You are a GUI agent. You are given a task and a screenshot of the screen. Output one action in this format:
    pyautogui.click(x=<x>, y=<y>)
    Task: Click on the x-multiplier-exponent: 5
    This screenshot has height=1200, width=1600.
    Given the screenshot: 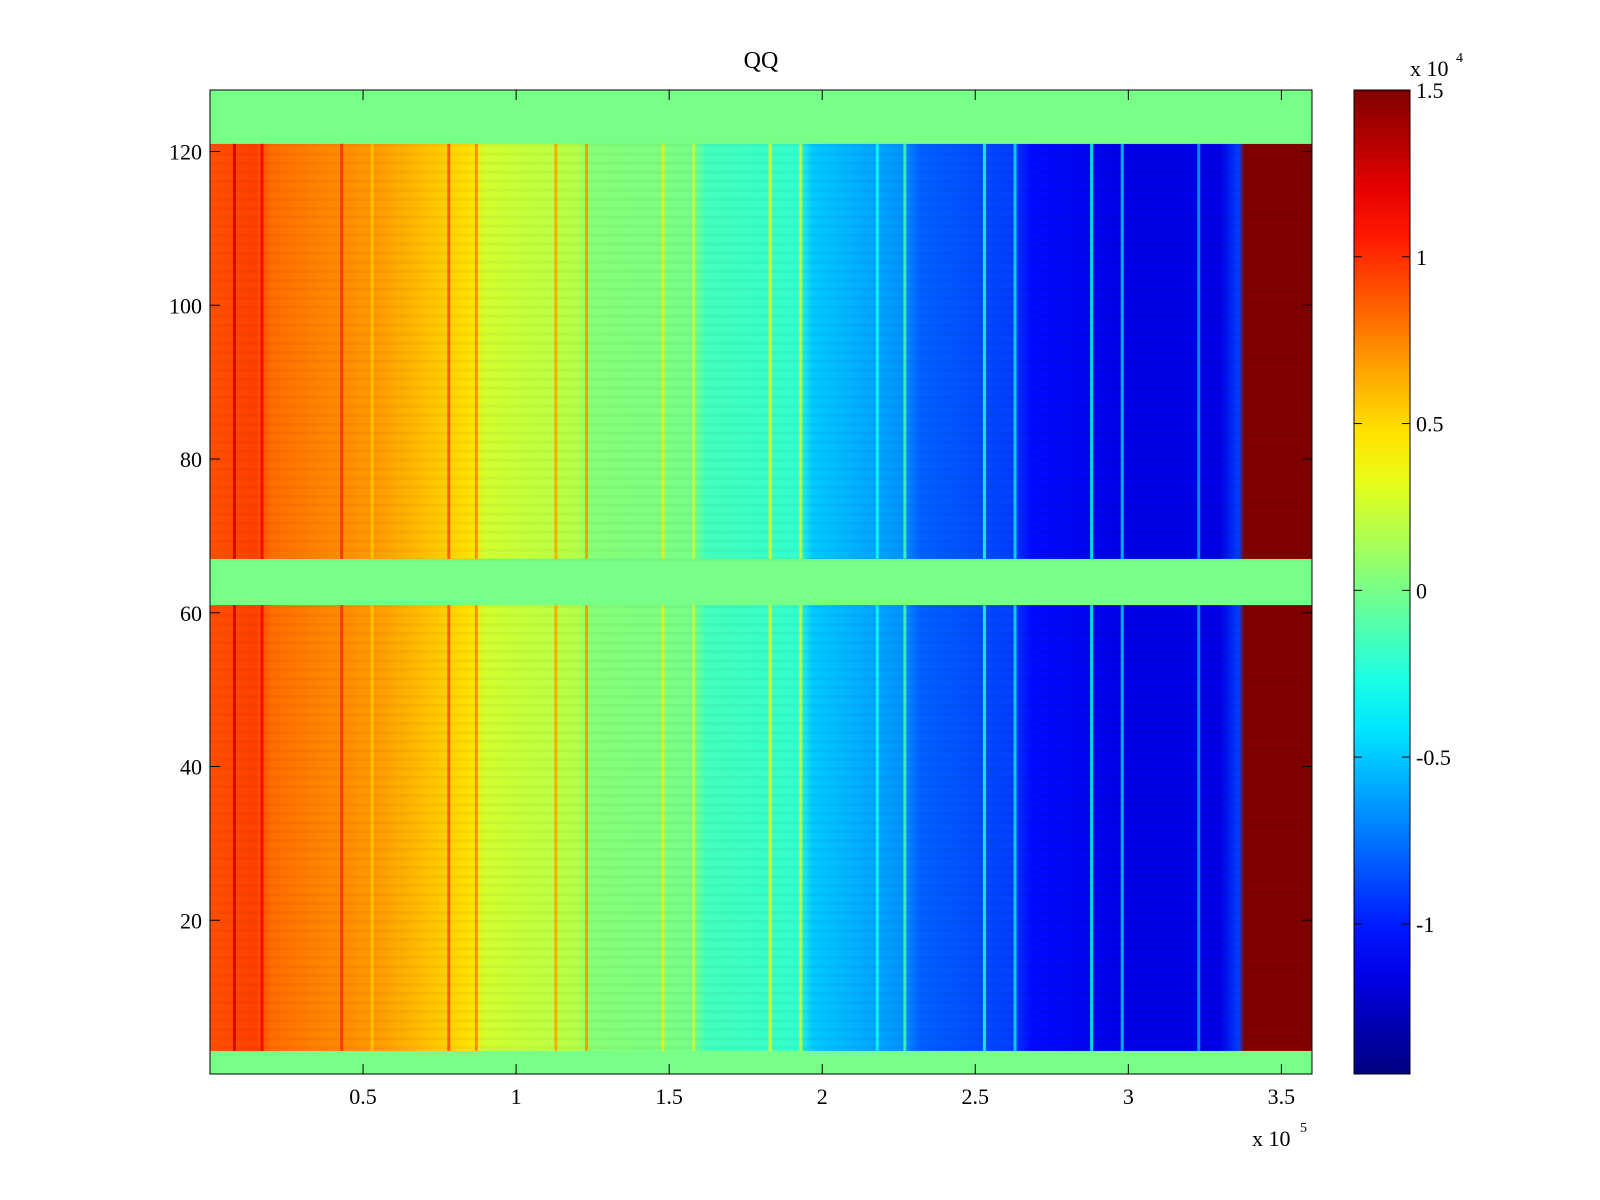 What is the action you would take?
    pyautogui.click(x=1303, y=1128)
    